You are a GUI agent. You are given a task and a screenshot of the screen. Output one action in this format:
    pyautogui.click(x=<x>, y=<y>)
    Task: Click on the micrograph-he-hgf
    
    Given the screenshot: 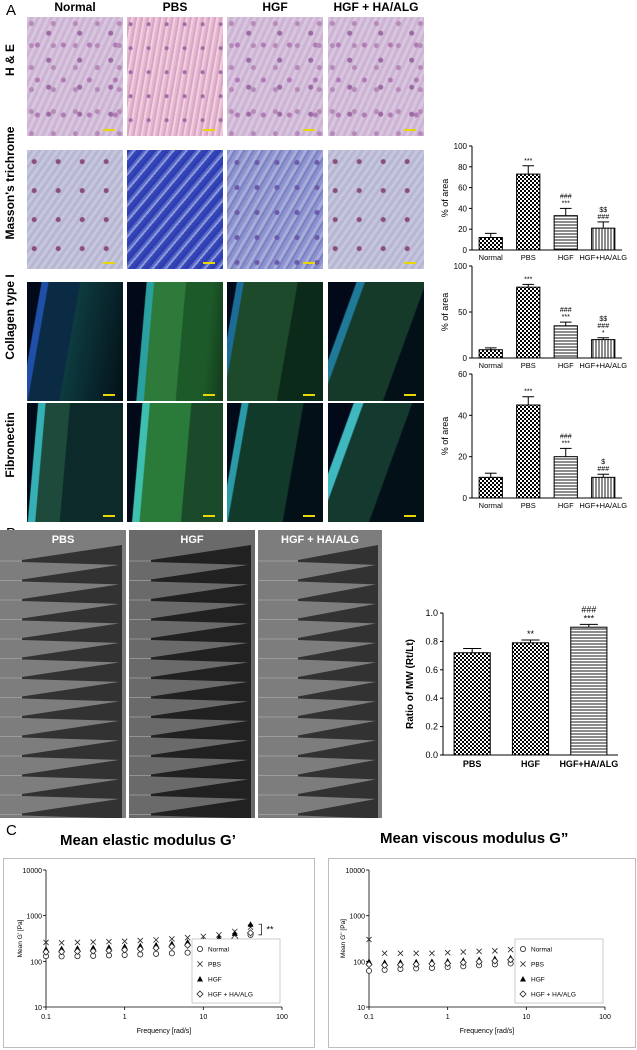 What is the action you would take?
    pyautogui.click(x=275, y=76)
    